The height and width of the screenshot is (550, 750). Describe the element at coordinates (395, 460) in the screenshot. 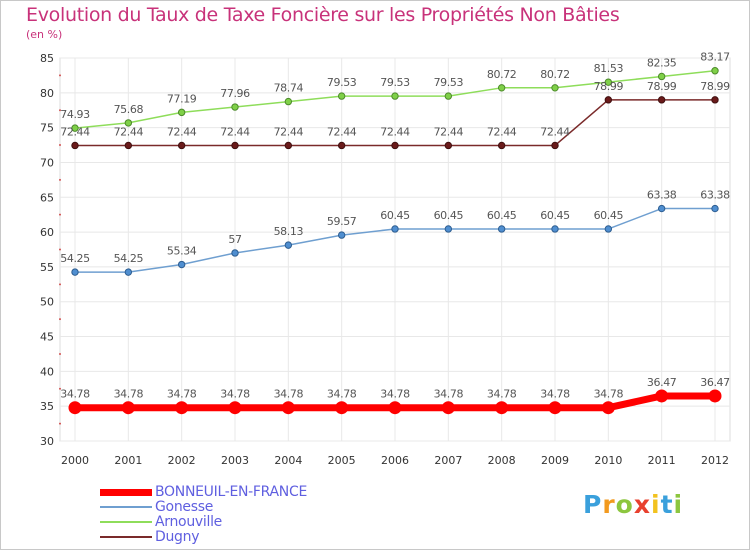

I see `x-tick-label: 2006` at that location.